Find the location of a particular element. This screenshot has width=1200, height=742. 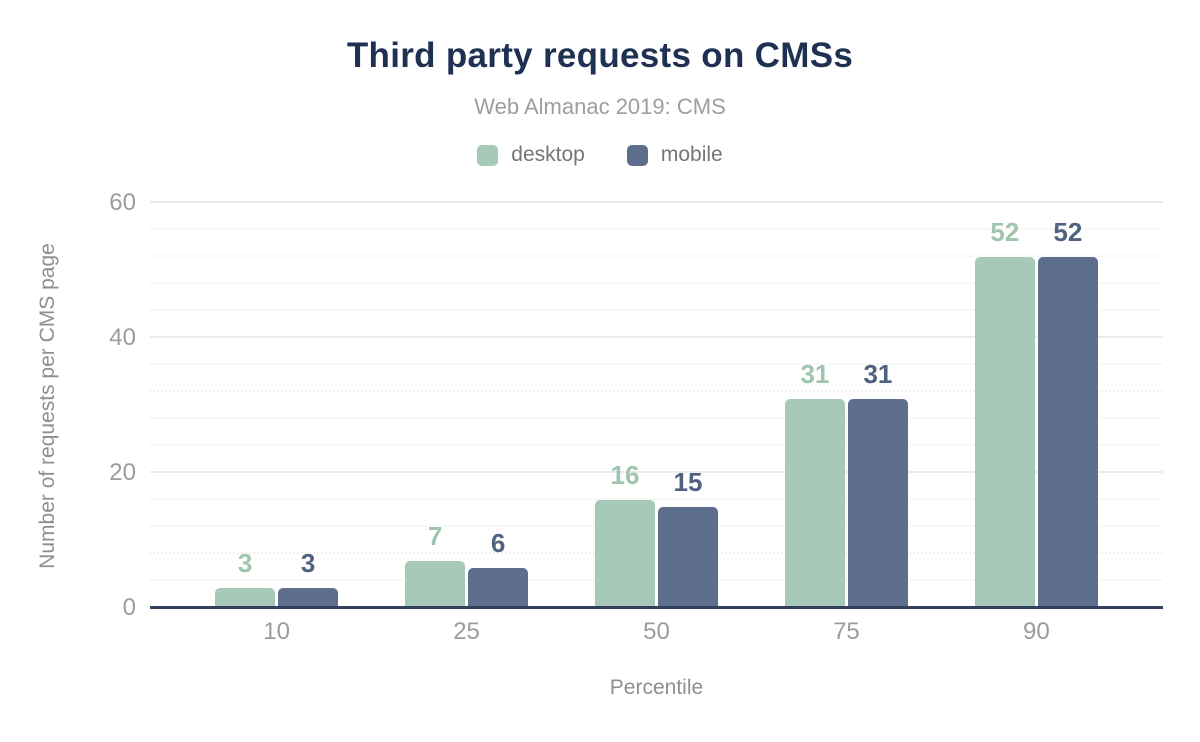

x-axis-title: Percentile is located at coordinates (656, 687).